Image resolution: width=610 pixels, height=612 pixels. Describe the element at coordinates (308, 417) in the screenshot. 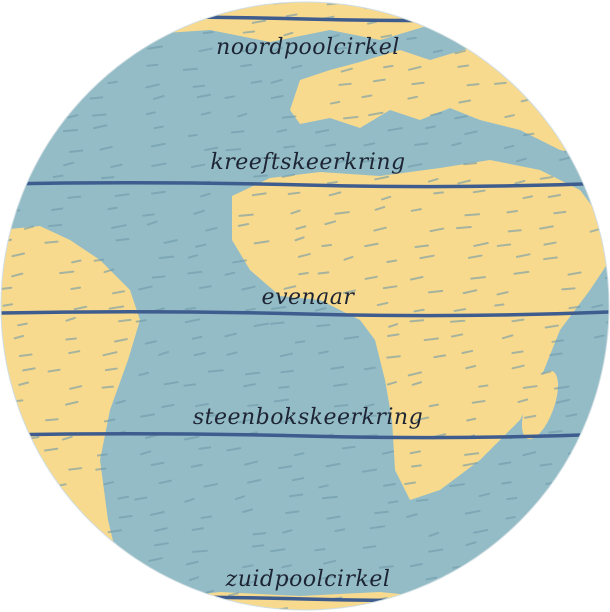

I see `latitude-label: steenbokskeerkring` at that location.